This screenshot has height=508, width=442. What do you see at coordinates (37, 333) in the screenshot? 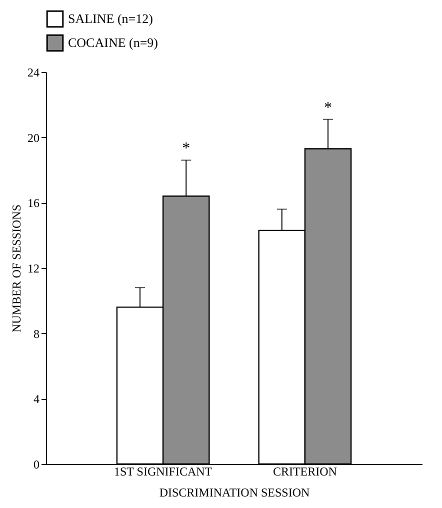
I see `y-tick-label: 8` at bounding box center [37, 333].